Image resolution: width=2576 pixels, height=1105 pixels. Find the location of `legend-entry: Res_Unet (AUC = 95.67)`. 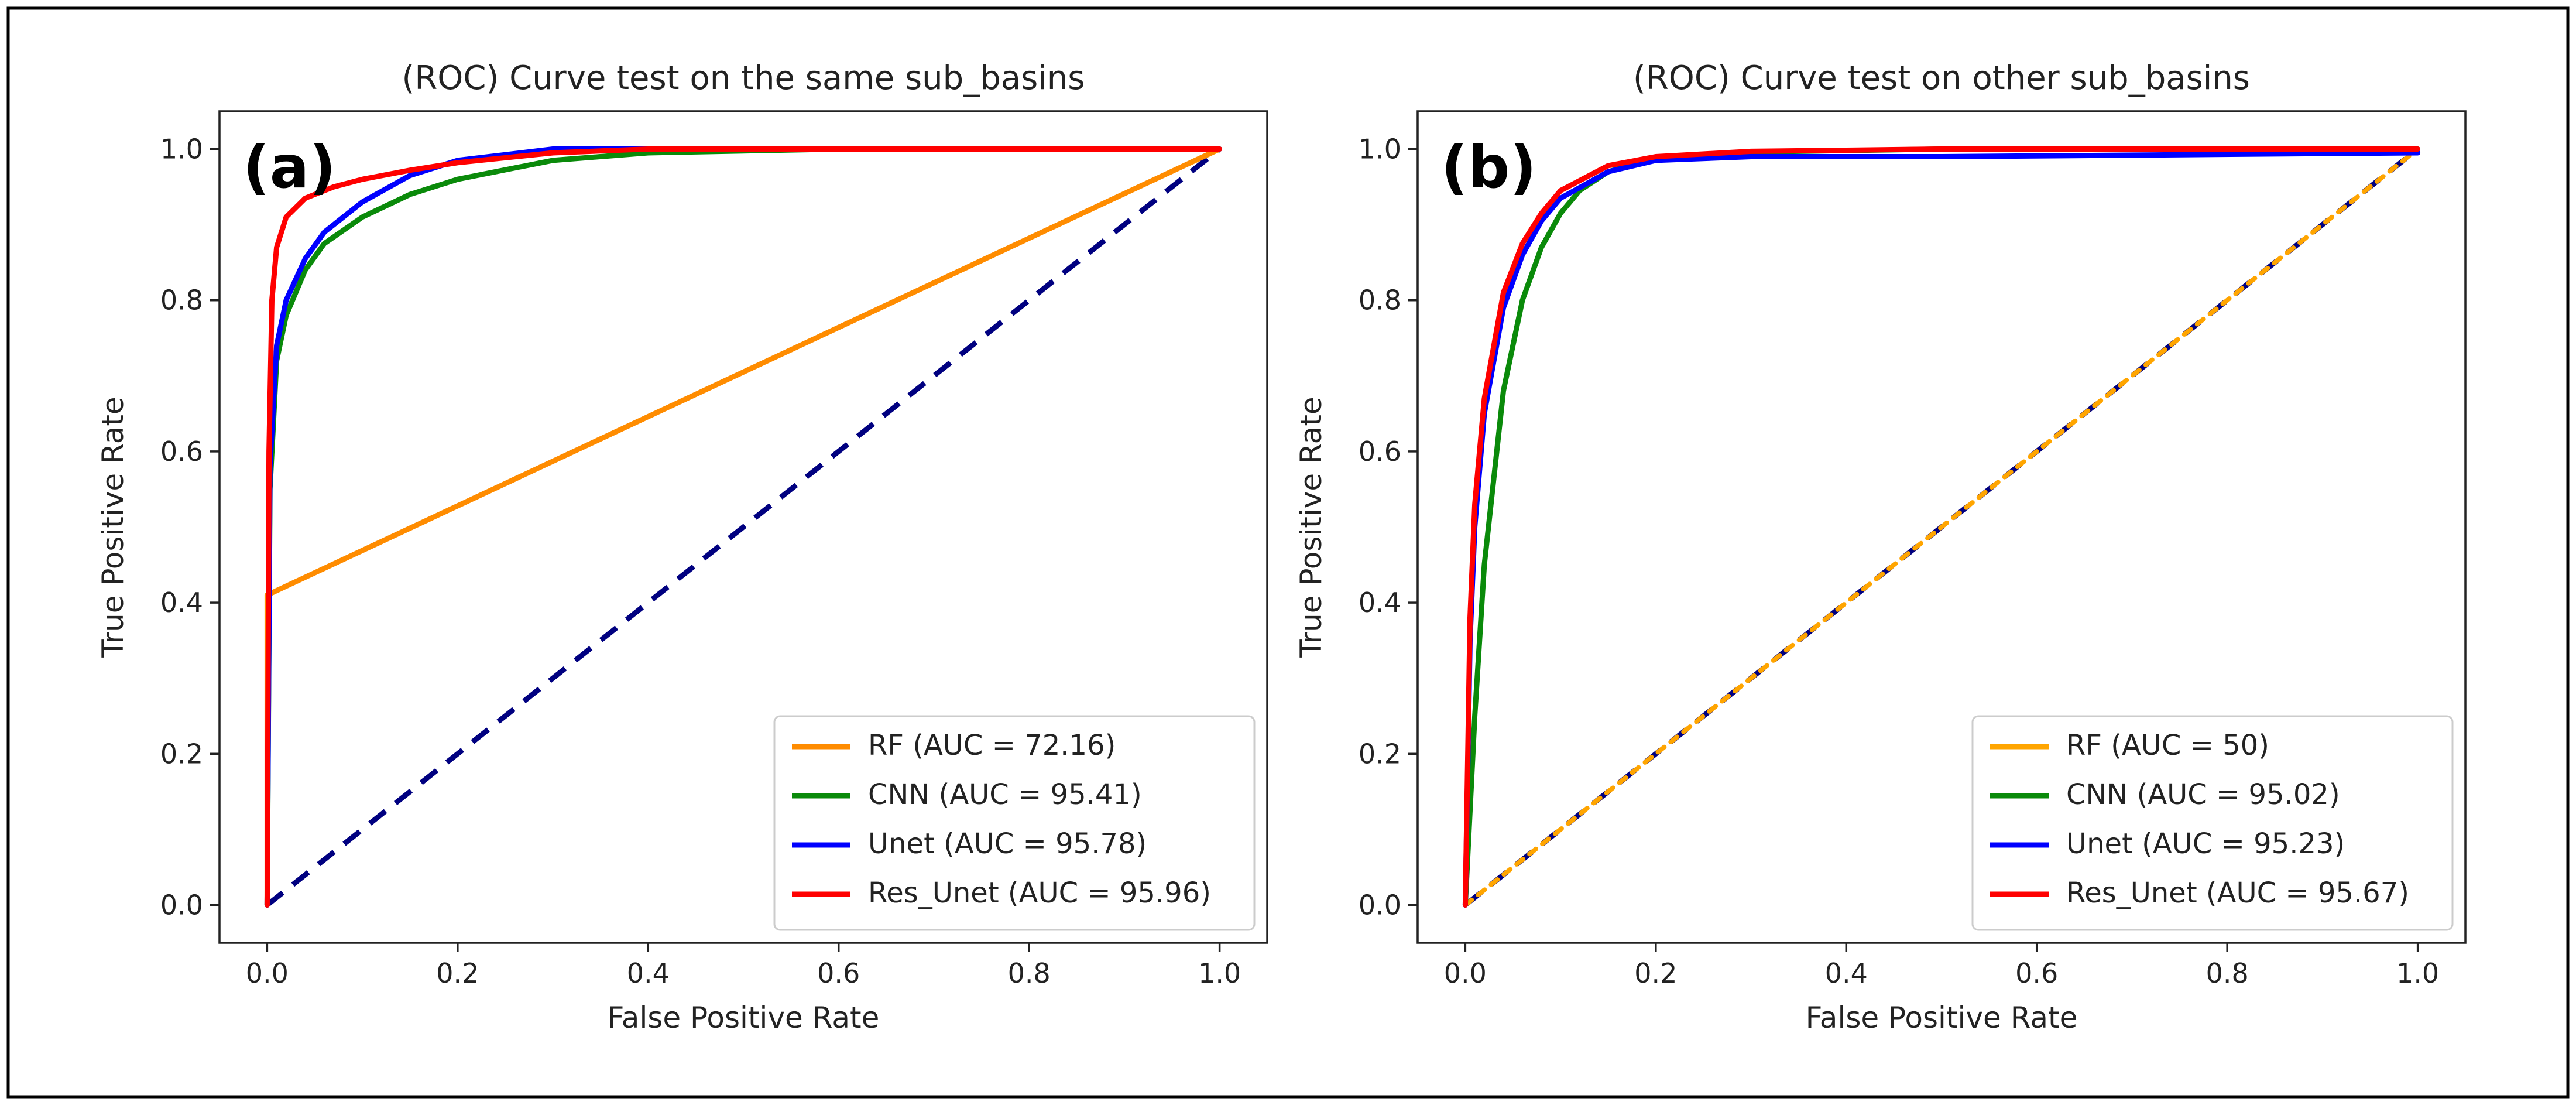

legend-entry: Res_Unet (AUC = 95.67) is located at coordinates (2237, 893).